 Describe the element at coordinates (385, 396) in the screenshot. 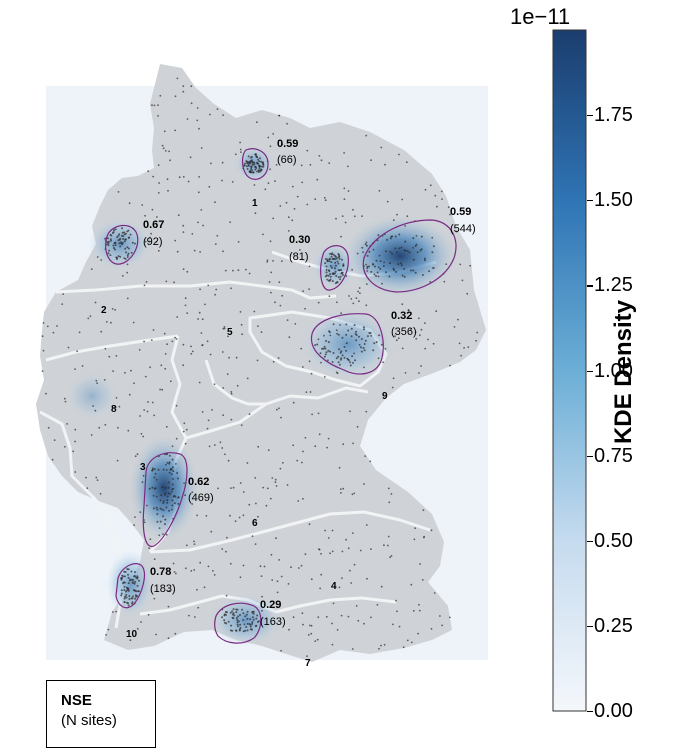

I see `region-number: 9` at that location.